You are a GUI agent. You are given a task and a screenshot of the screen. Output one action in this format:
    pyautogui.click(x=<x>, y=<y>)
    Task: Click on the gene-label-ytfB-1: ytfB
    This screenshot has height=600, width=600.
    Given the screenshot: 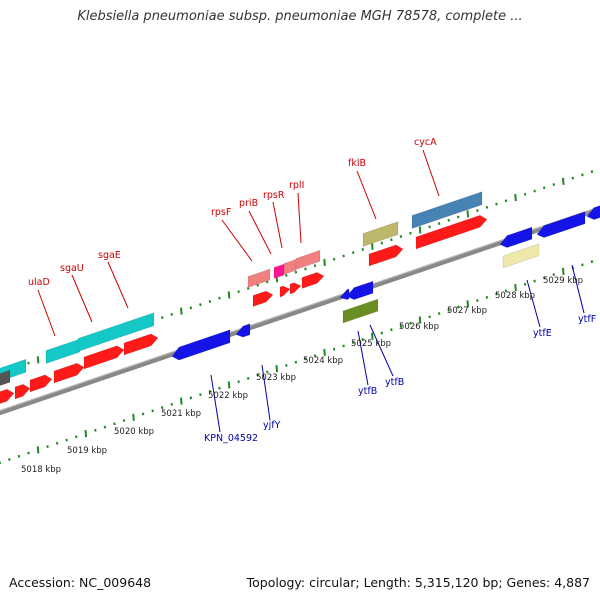 What is the action you would take?
    pyautogui.click(x=367, y=391)
    